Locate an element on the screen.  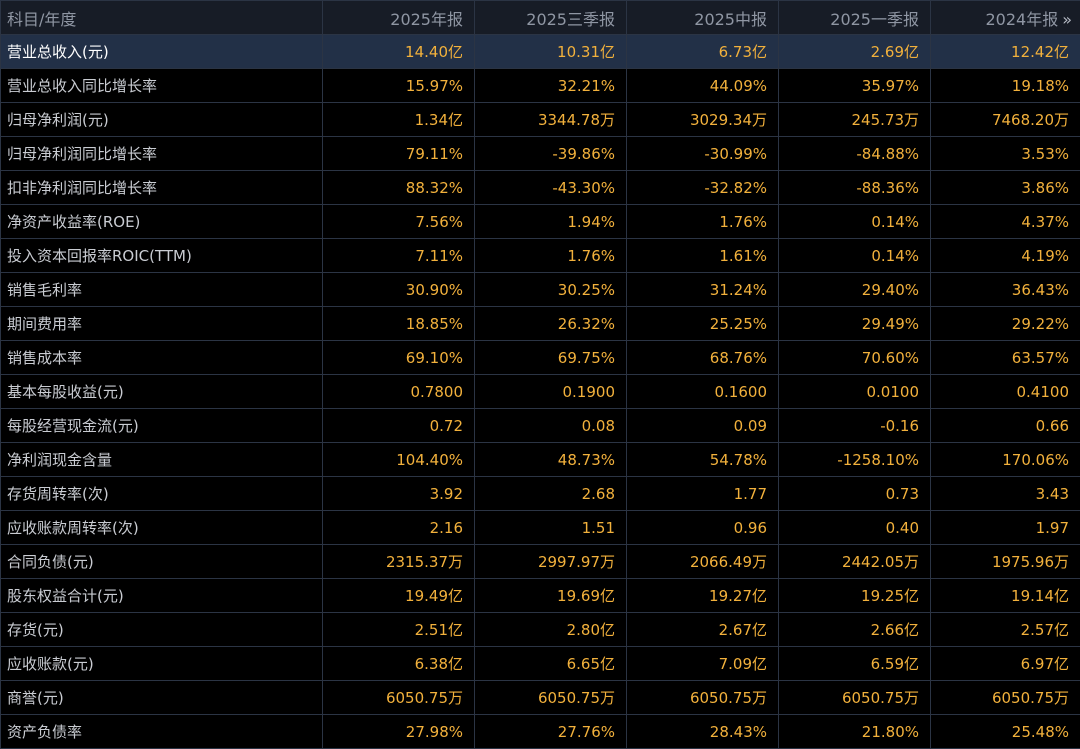
row-label: 期间费用率 is located at coordinates (162, 324).